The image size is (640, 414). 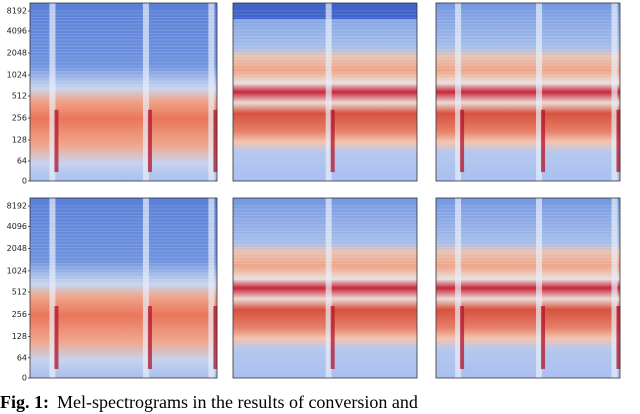 I want to click on spectrogram-top, so click(x=325, y=11).